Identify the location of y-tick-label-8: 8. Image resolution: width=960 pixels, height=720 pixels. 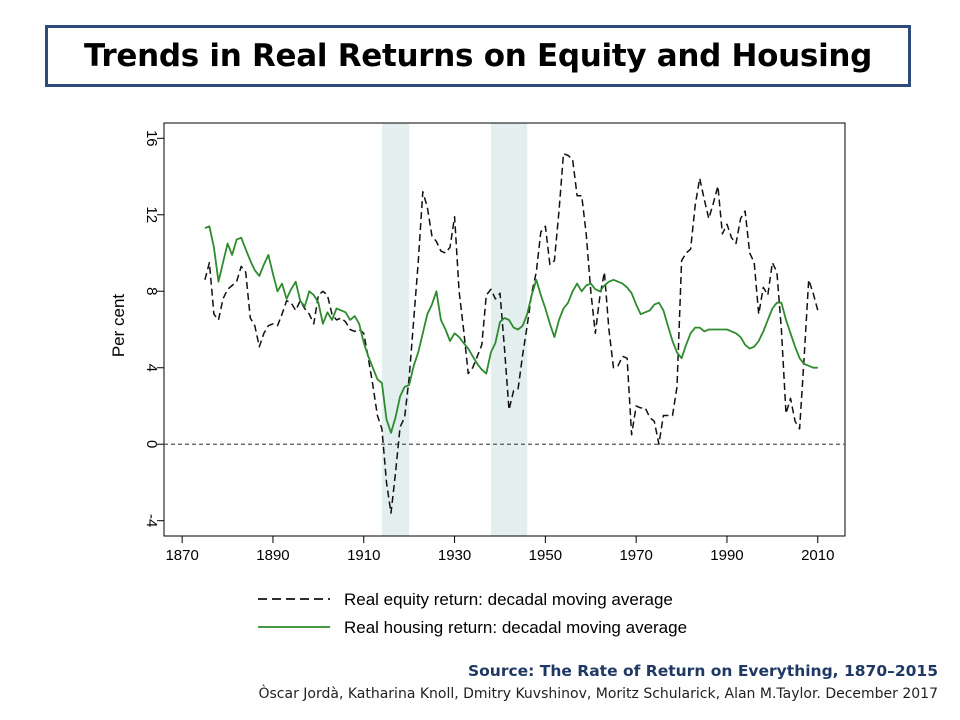
(151, 291).